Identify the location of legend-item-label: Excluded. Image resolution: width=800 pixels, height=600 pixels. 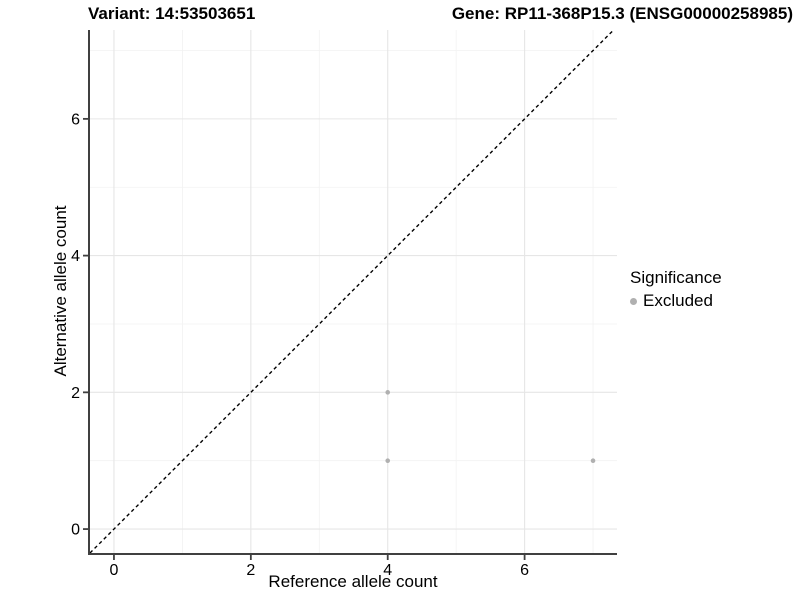
(678, 300).